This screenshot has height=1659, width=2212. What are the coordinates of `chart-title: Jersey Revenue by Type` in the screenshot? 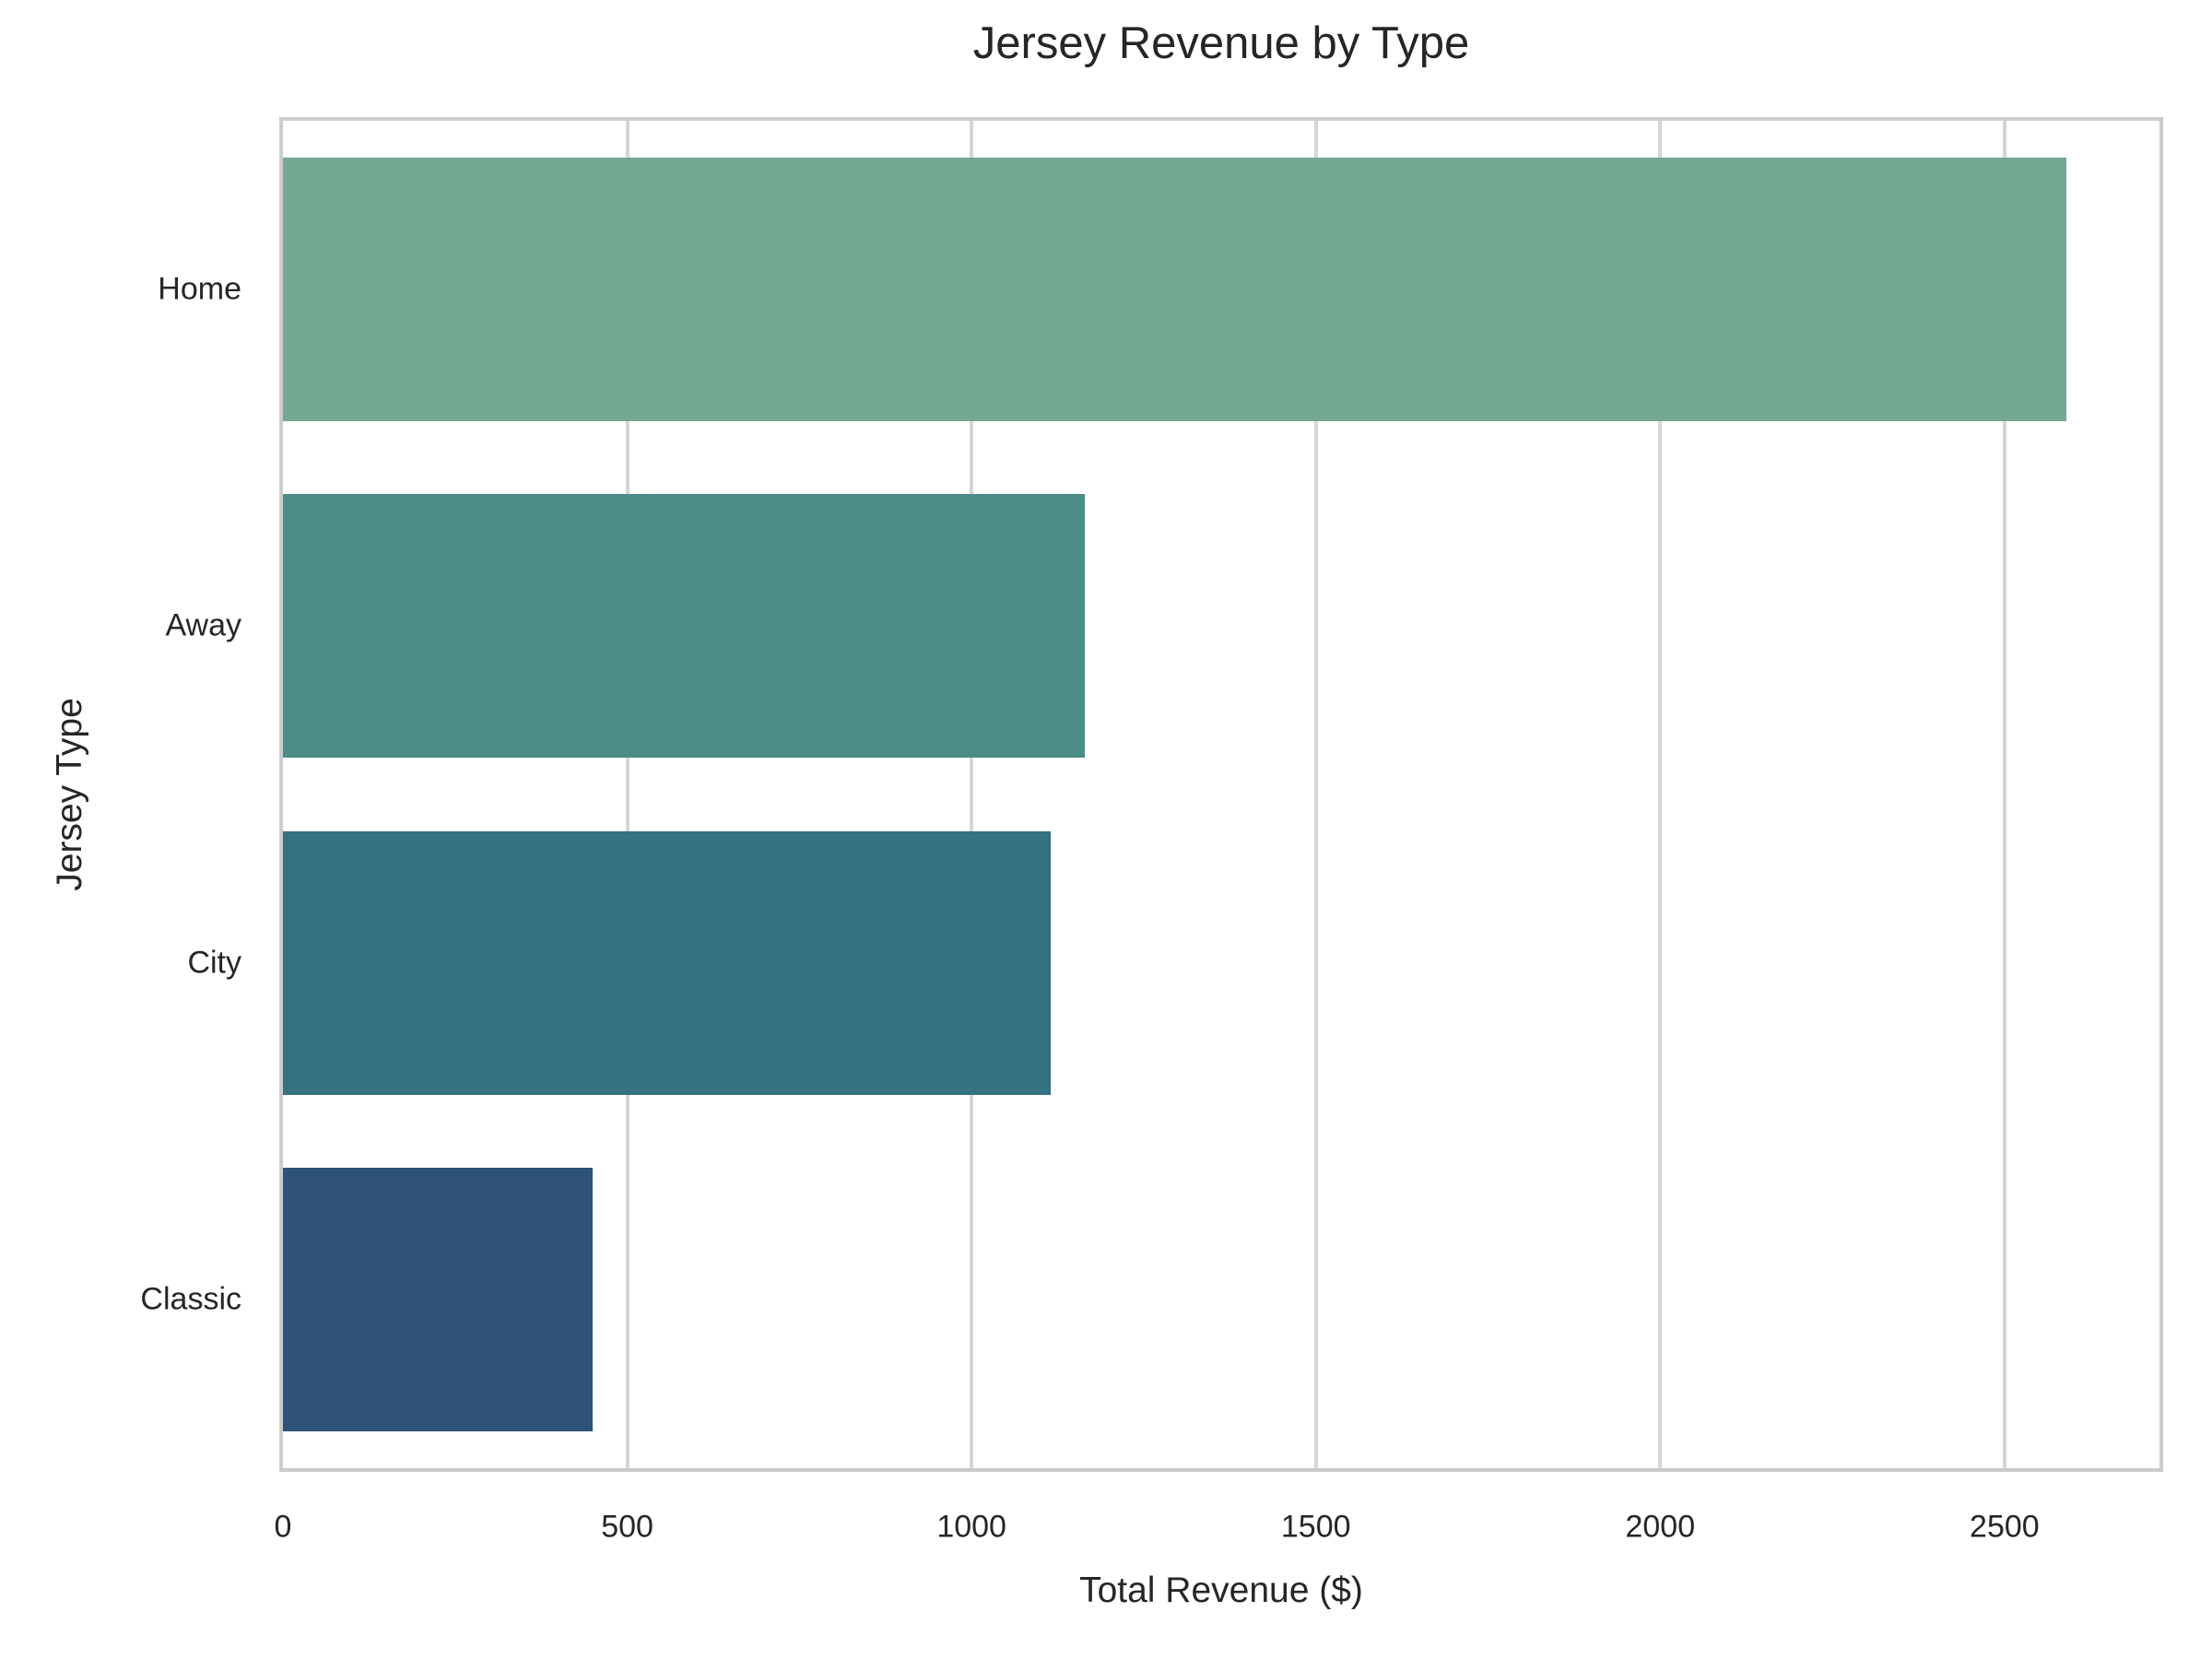 It's located at (1221, 43).